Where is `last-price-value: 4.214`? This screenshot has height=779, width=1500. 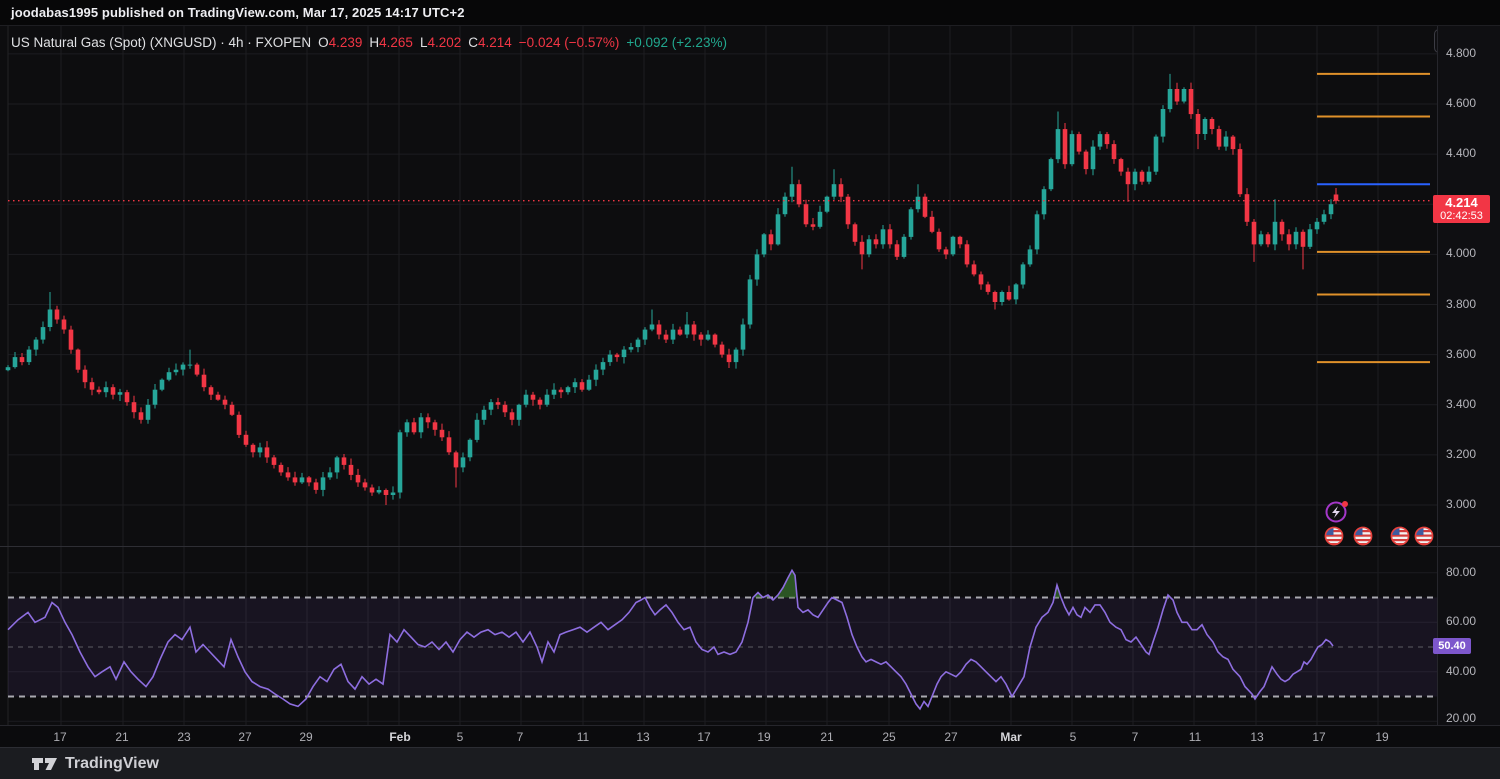
last-price-value: 4.214 is located at coordinates (1461, 202).